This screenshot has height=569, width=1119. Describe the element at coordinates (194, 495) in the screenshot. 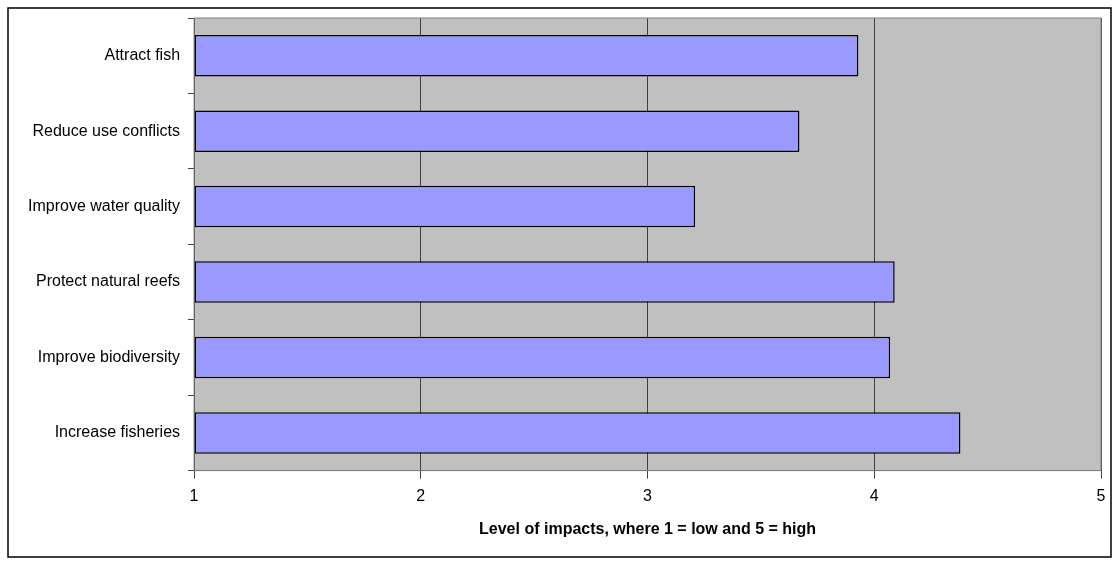

I see `x-tick-label: 1` at that location.